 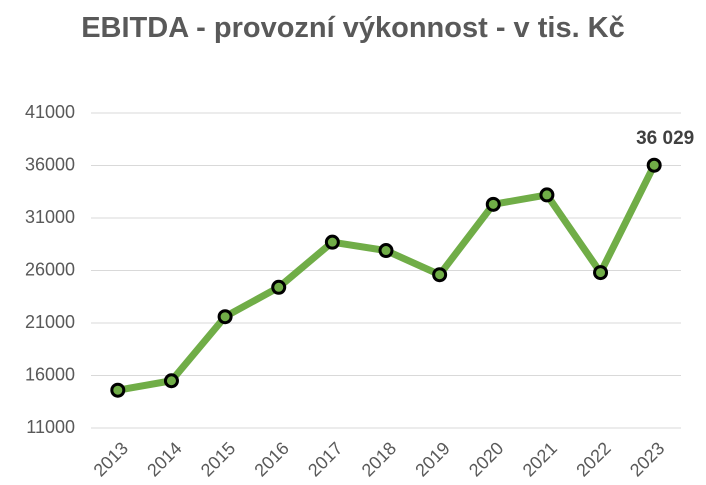 What do you see at coordinates (325, 459) in the screenshot?
I see `x-tick-label: 2017` at bounding box center [325, 459].